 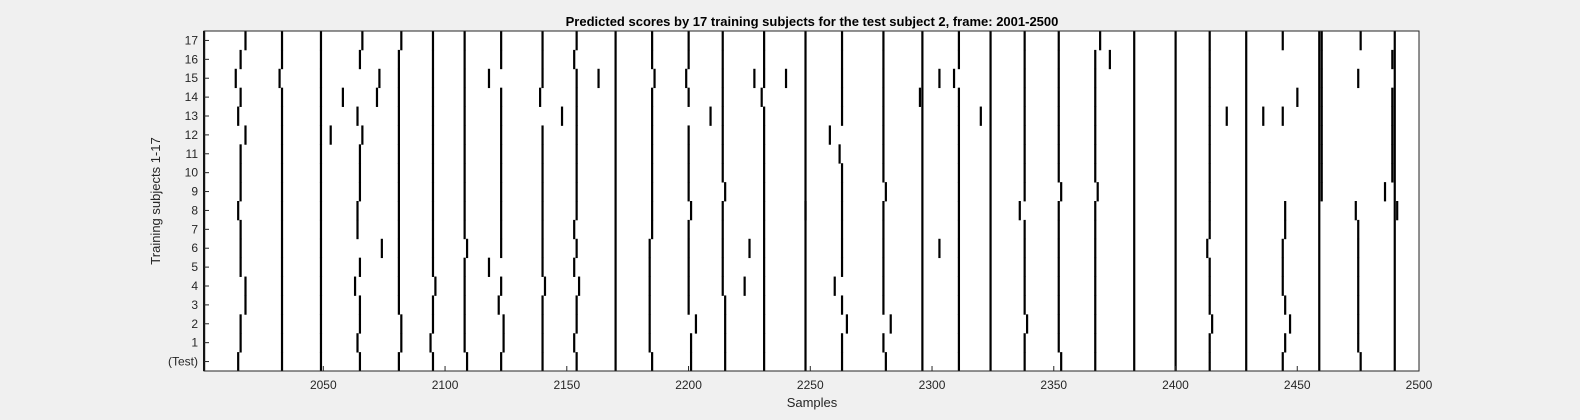 What do you see at coordinates (192, 135) in the screenshot?
I see `y-tick-label: 12` at bounding box center [192, 135].